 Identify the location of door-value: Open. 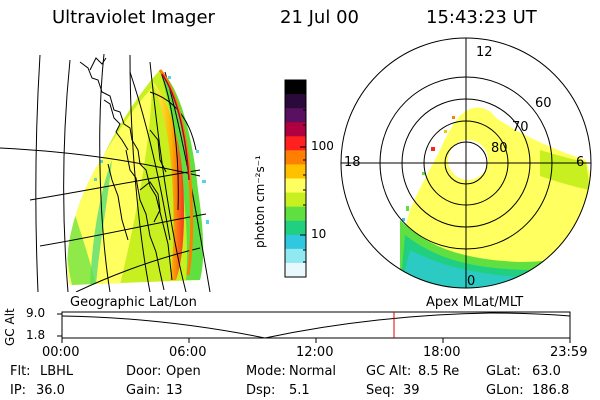
(183, 371).